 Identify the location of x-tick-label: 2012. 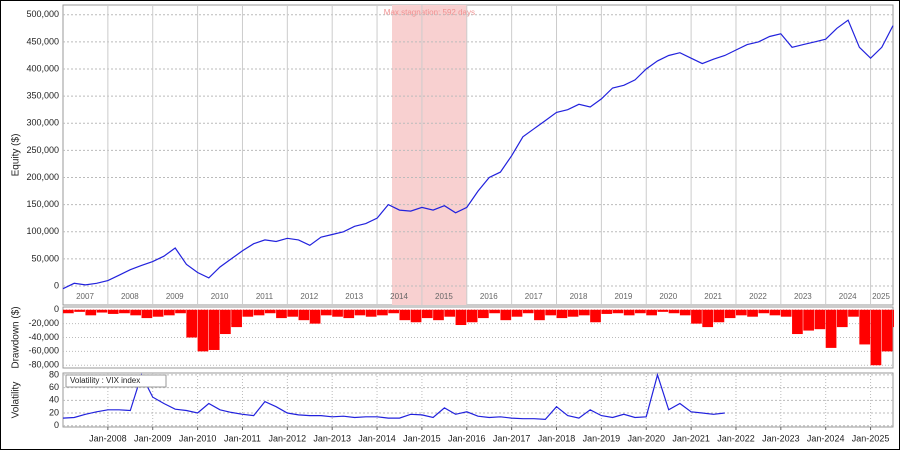
(309, 296).